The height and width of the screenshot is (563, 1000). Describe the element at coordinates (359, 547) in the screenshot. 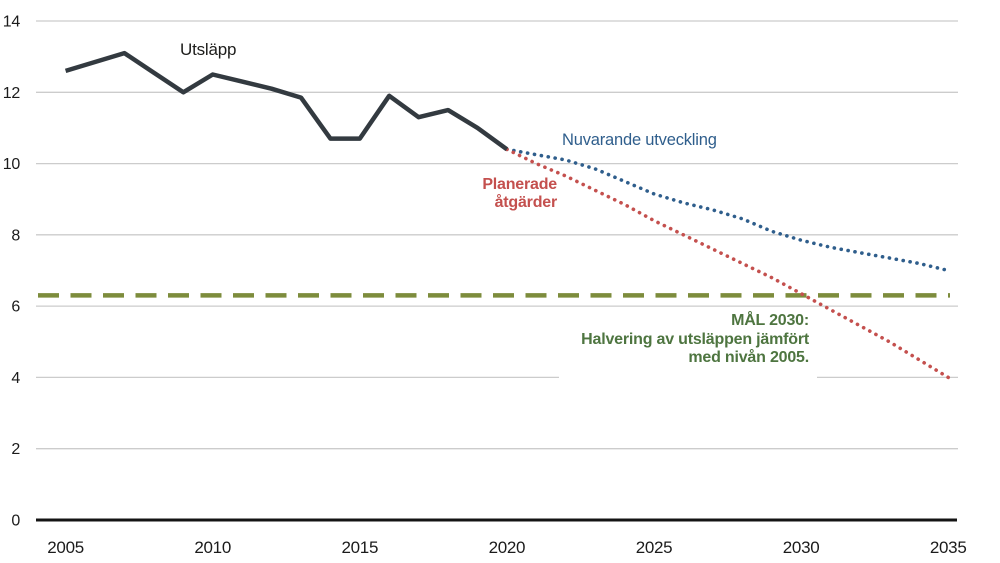

I see `svg-text: 2015` at that location.